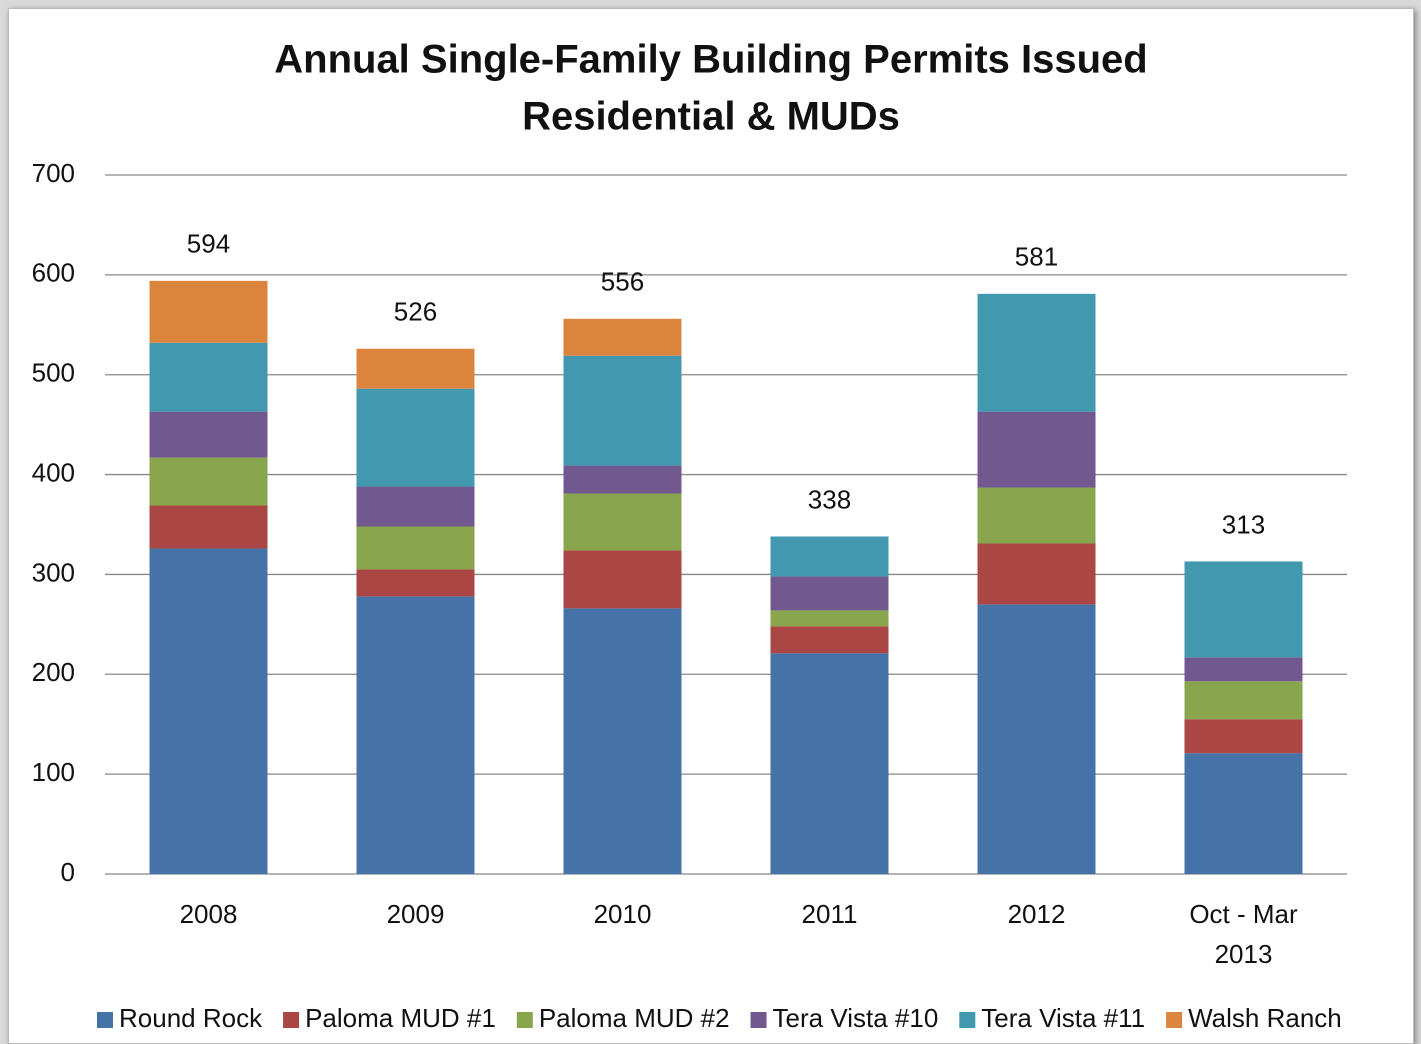 This screenshot has height=1044, width=1421. Describe the element at coordinates (711, 117) in the screenshot. I see `chart-subtitle: Residential & MUDs` at that location.